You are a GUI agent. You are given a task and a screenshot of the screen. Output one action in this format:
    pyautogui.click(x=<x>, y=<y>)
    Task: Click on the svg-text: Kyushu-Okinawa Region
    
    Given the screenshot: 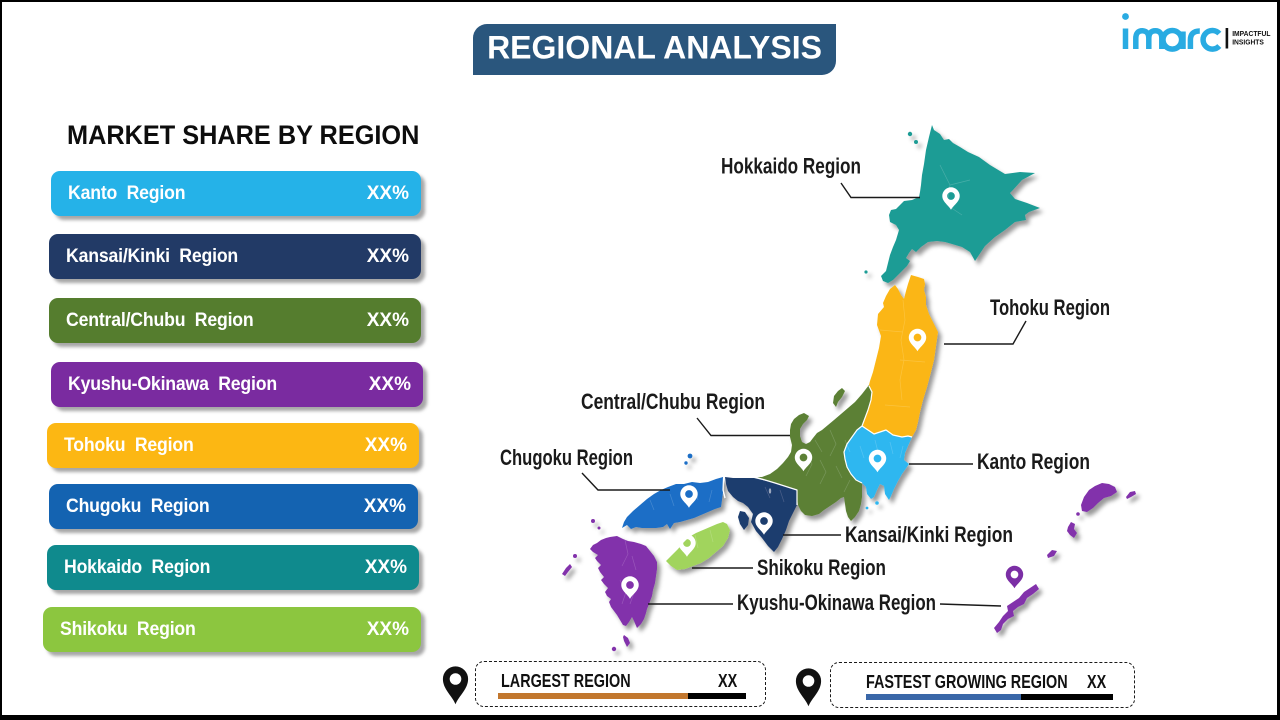 What is the action you would take?
    pyautogui.click(x=836, y=602)
    